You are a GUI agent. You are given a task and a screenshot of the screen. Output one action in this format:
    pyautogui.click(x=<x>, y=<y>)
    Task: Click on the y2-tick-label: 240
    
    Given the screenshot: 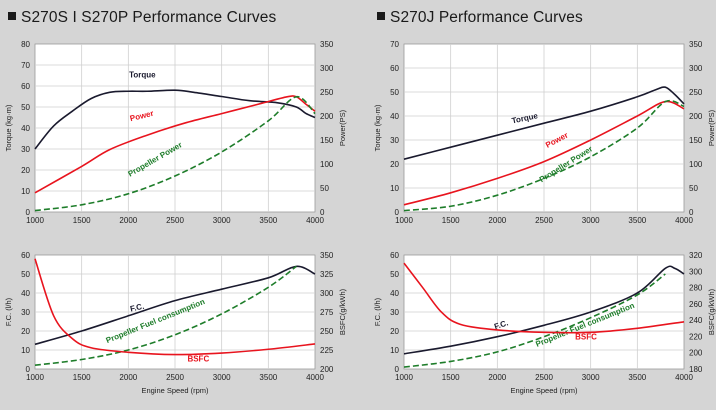 What is the action you would take?
    pyautogui.click(x=696, y=320)
    